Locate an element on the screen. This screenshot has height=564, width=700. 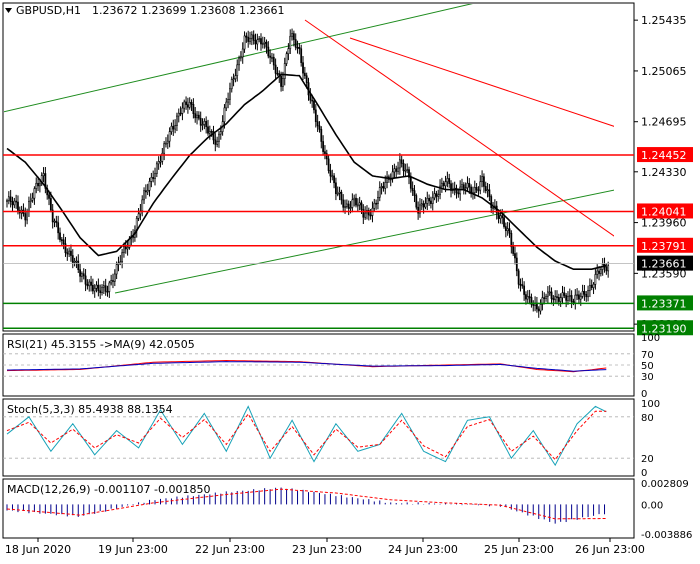
symbol-dropdown-icon is located at coordinates (8, 10).